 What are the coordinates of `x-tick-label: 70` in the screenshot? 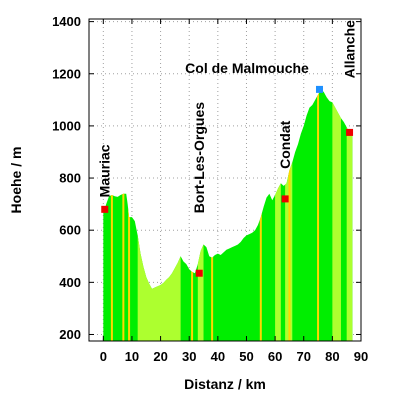 It's located at (304, 356).